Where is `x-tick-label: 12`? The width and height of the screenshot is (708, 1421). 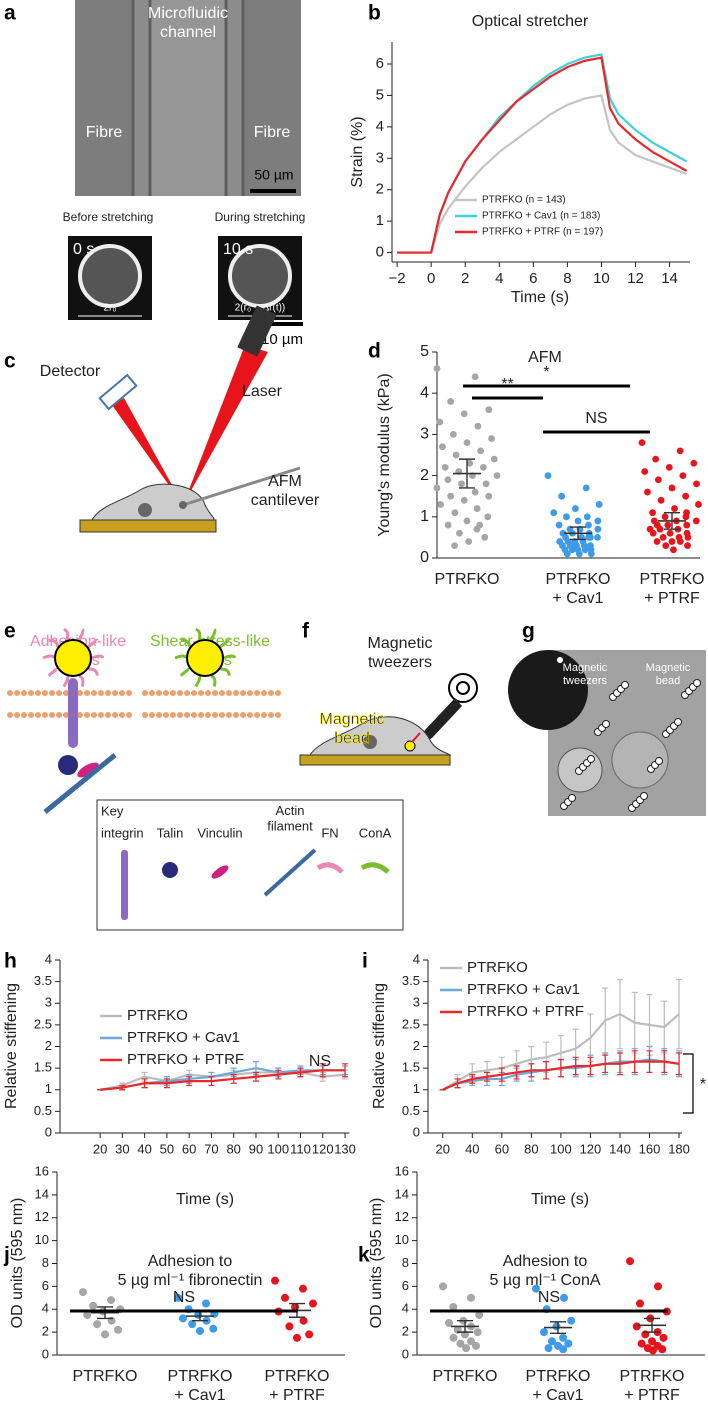
x-tick-label: 12 is located at coordinates (635, 278).